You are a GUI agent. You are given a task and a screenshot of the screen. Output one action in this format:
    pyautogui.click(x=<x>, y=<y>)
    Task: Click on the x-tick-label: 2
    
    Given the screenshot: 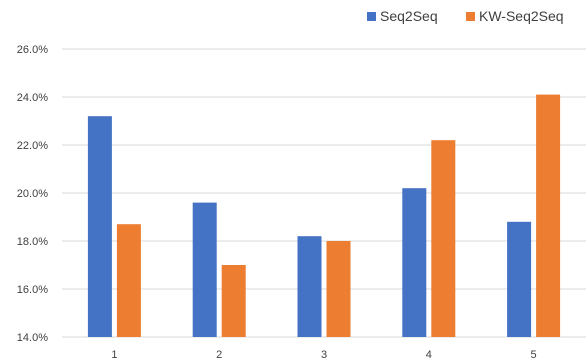 What is the action you would take?
    pyautogui.click(x=219, y=355)
    